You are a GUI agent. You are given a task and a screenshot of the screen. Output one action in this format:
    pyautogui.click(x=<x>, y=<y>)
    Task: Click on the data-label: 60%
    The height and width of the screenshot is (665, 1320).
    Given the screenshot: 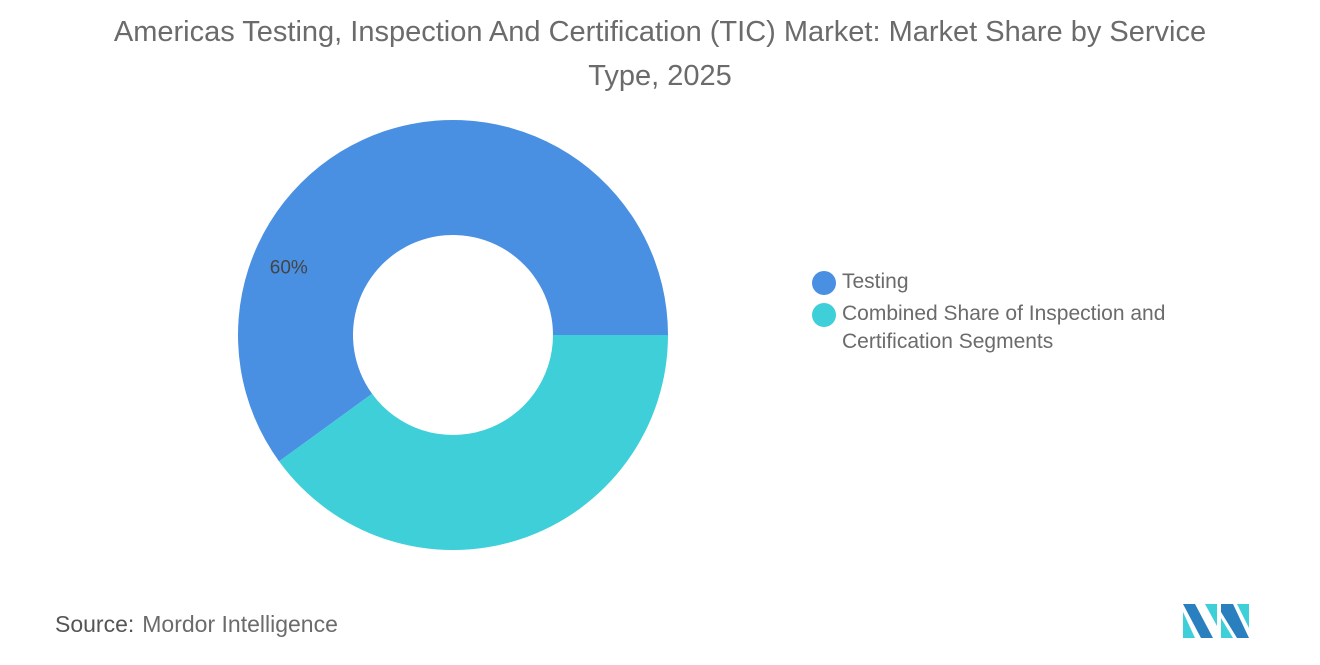 What is the action you would take?
    pyautogui.click(x=289, y=268)
    